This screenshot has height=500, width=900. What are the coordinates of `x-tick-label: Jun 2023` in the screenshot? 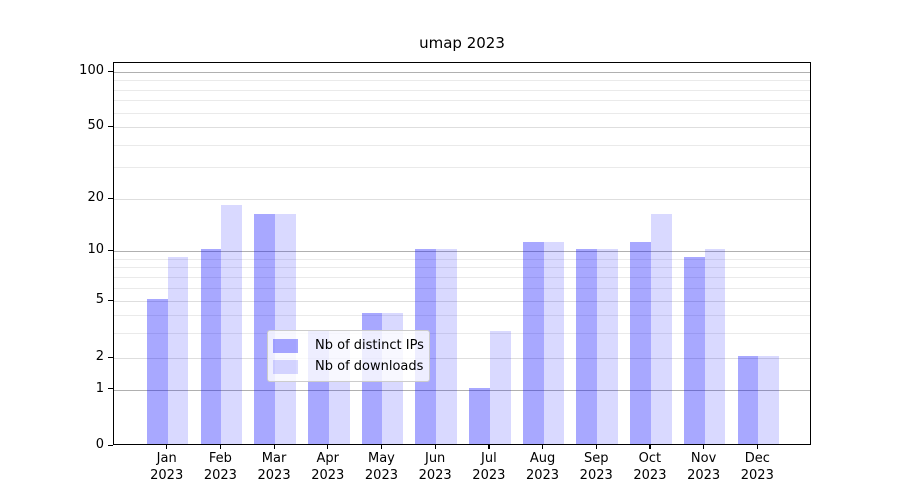 It's located at (435, 467).